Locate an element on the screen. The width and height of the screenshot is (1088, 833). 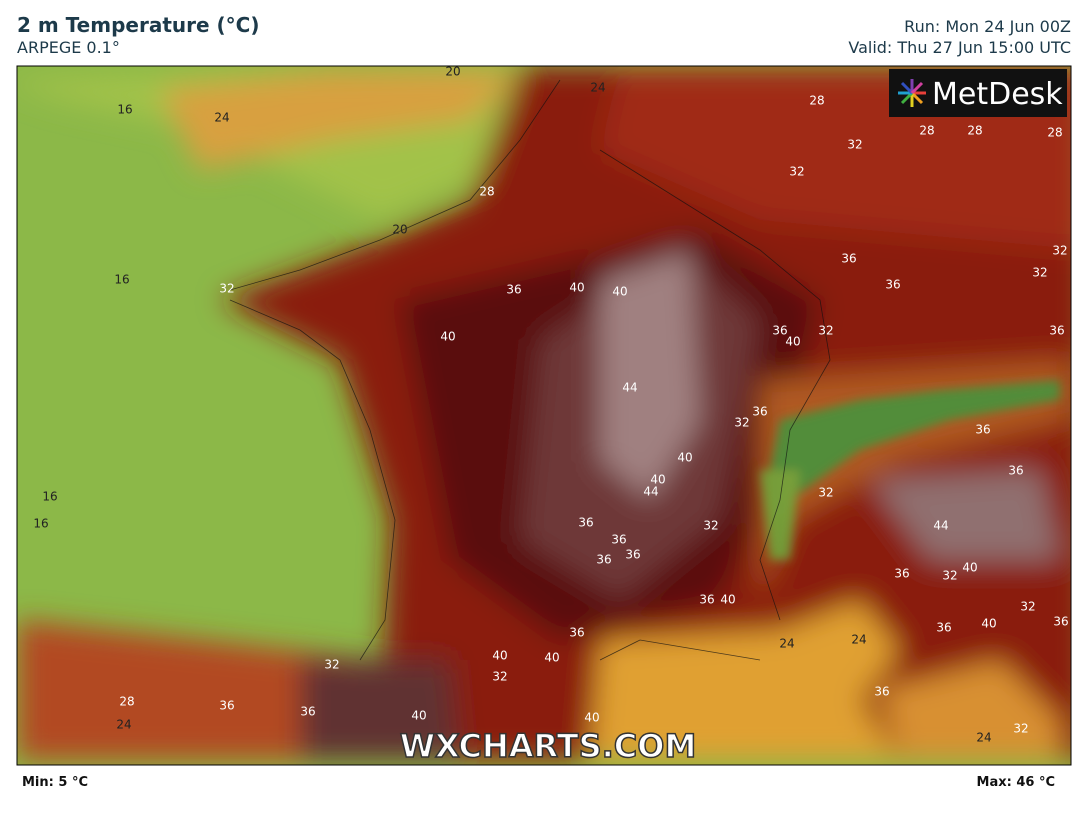
title: 2 m Temperature (°C) is located at coordinates (138, 25).